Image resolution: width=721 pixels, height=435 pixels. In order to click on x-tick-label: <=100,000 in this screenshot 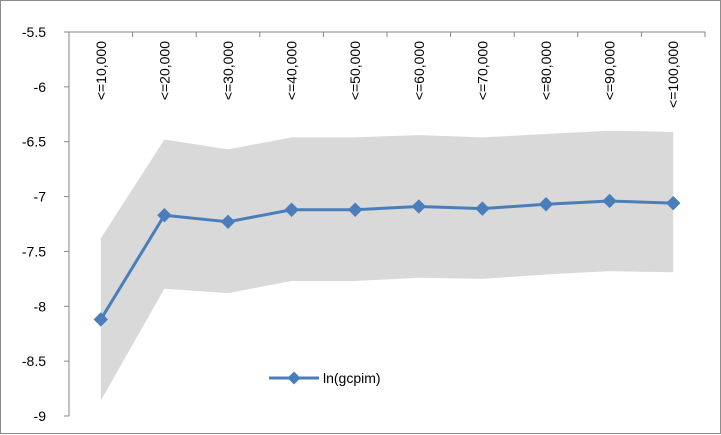, I will do `click(673, 74)`.